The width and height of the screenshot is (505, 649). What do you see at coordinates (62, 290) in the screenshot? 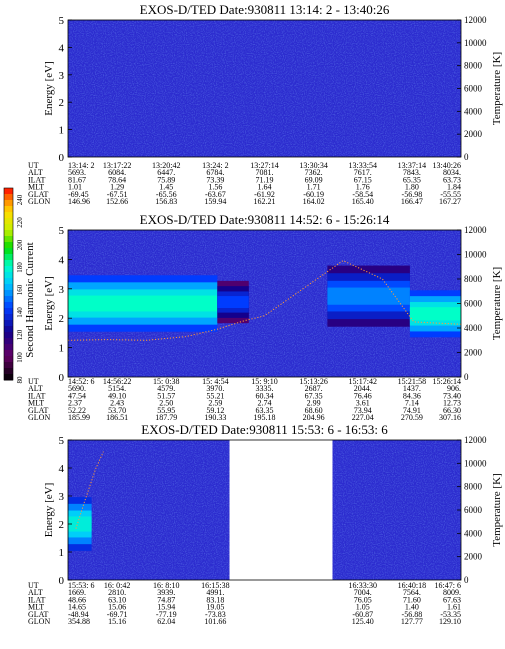
I see `y-tick-label: 3` at bounding box center [62, 290].